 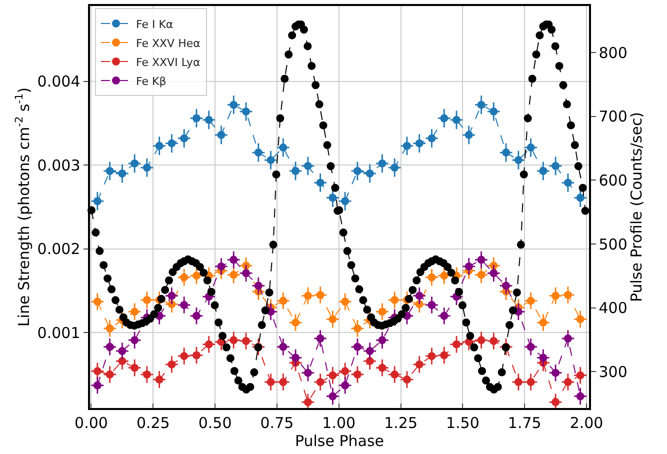 What do you see at coordinates (613, 308) in the screenshot?
I see `y2-tick-label: 400` at bounding box center [613, 308].